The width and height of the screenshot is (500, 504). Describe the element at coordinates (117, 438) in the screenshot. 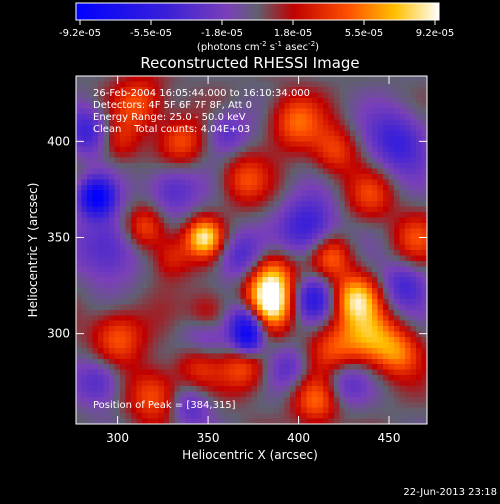

I see `x-tick-label: 300` at that location.